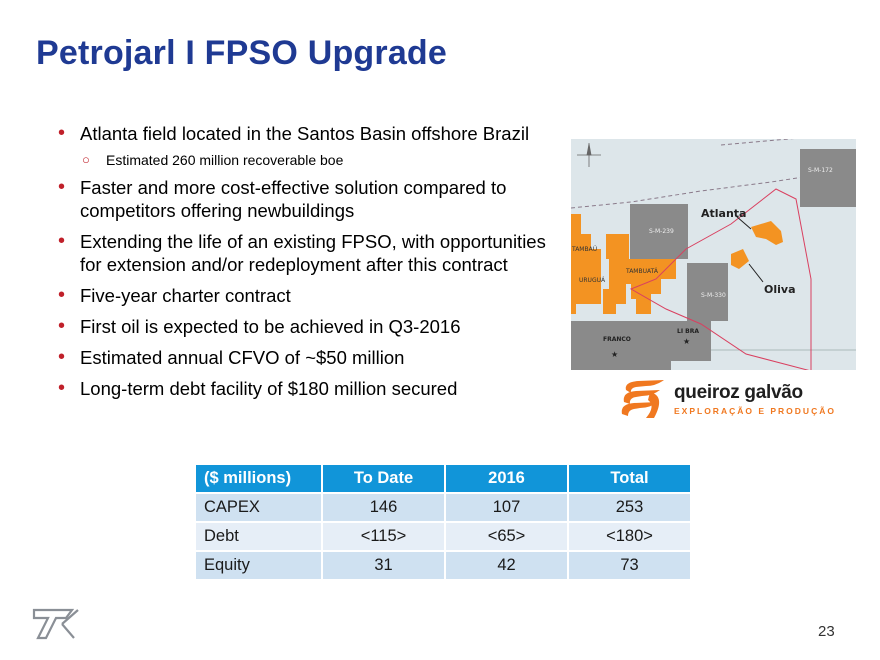 This screenshot has height=660, width=880. Describe the element at coordinates (584, 249) in the screenshot. I see `map-label-tambau: TAMBAÚ` at that location.